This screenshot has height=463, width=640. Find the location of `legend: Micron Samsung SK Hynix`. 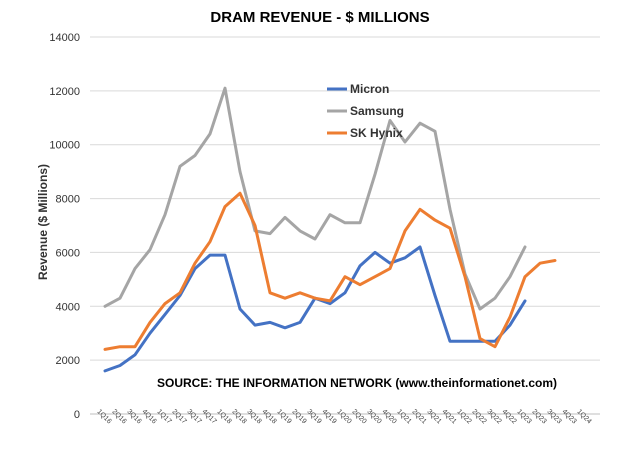

legend: Micron Samsung SK Hynix is located at coordinates (365, 111).